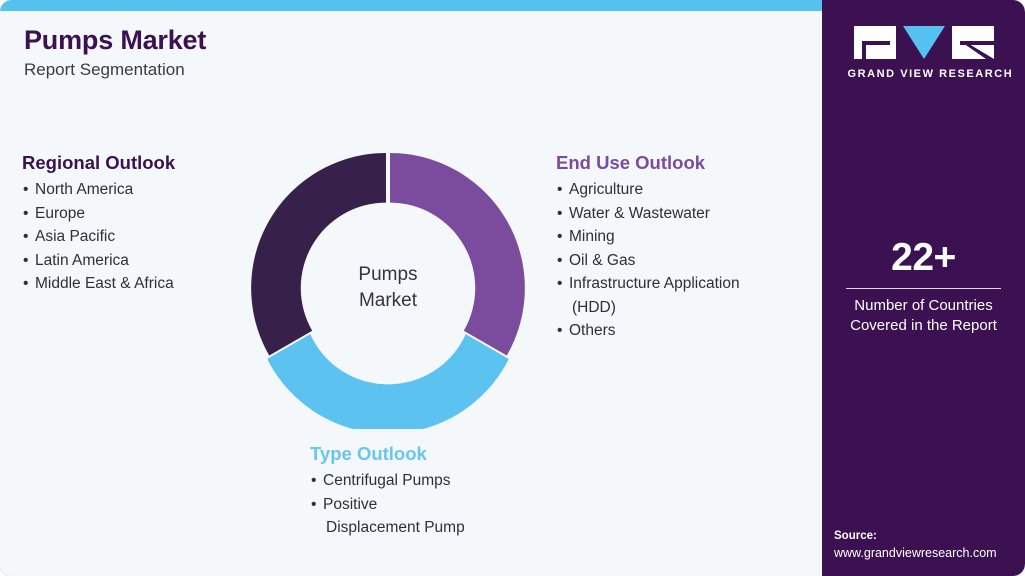  I want to click on list-item: • Centrifugal Pumps, so click(417, 481).